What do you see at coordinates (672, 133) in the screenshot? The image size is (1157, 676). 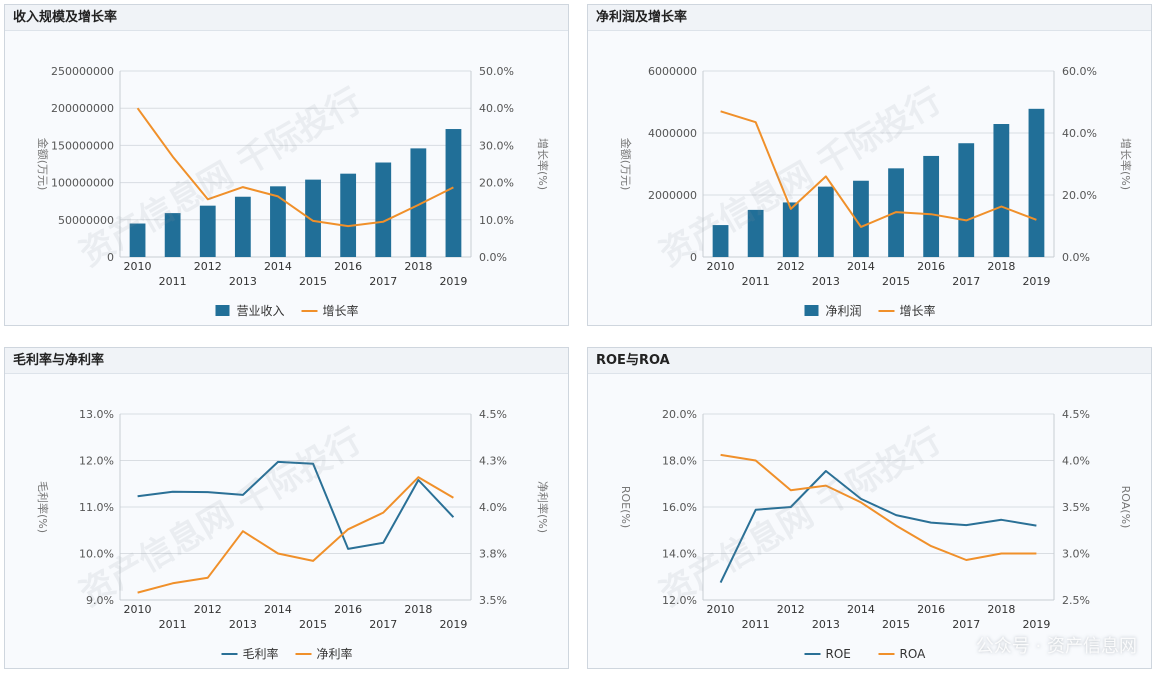 I see `y-left-tick-label: 4000000` at bounding box center [672, 133].